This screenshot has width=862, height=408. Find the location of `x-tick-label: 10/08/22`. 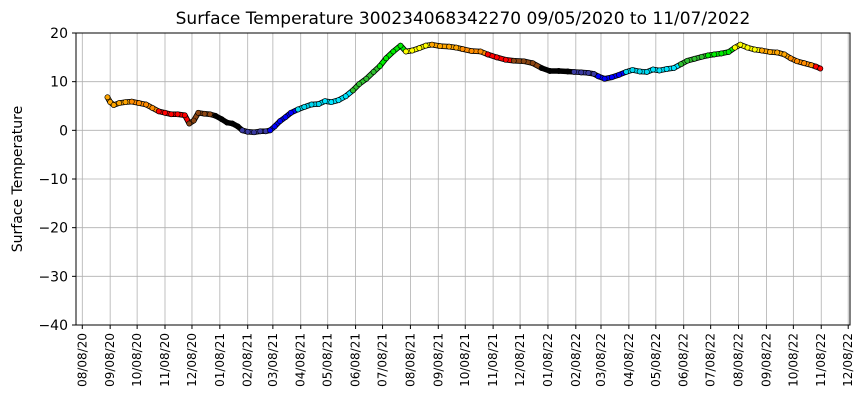

x-tick-label: 10/08/22 is located at coordinates (793, 360).